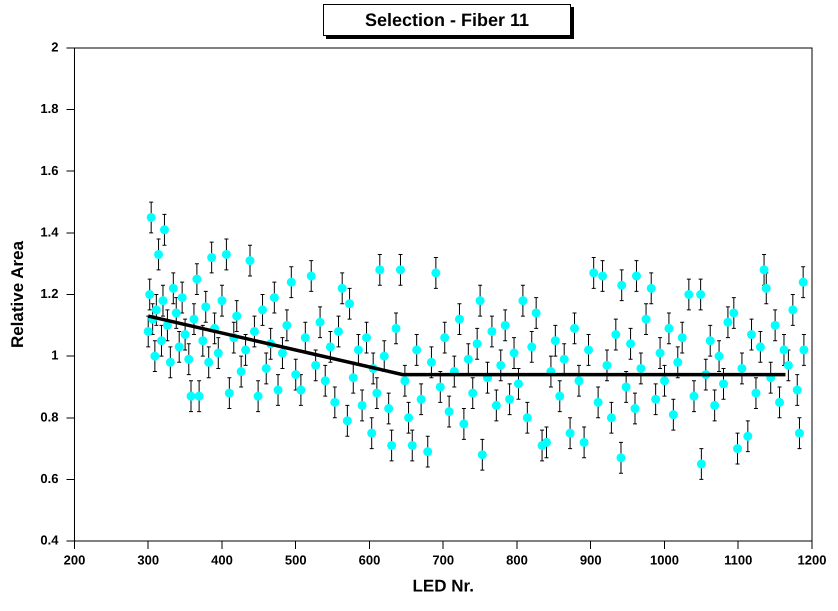 The image size is (838, 611). Describe the element at coordinates (17, 294) in the screenshot. I see `y-axis-title: Relative Area` at that location.